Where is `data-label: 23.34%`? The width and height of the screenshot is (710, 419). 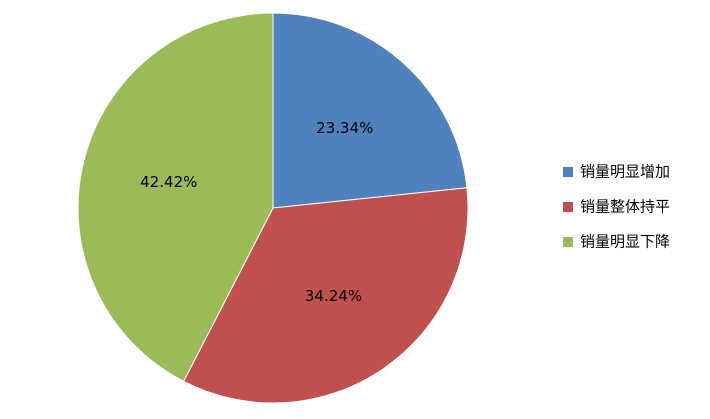
data-label: 23.34% is located at coordinates (344, 128).